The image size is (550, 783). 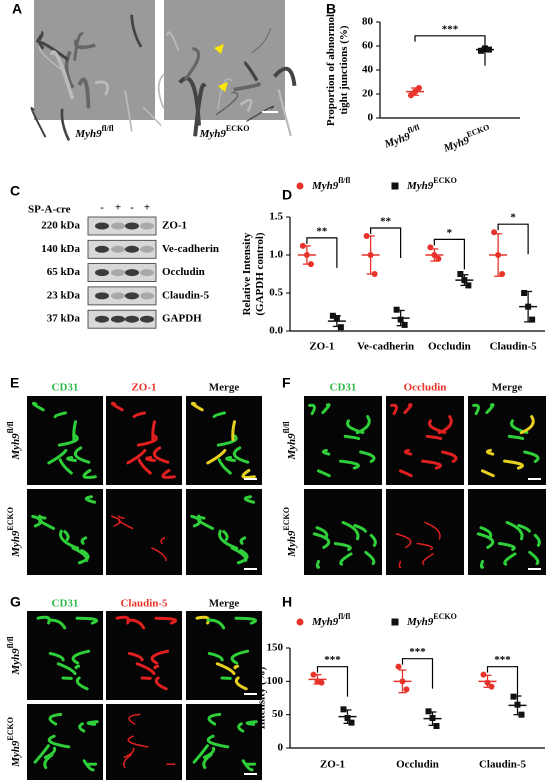 I want to click on significance-label: ***, so click(x=502, y=660).